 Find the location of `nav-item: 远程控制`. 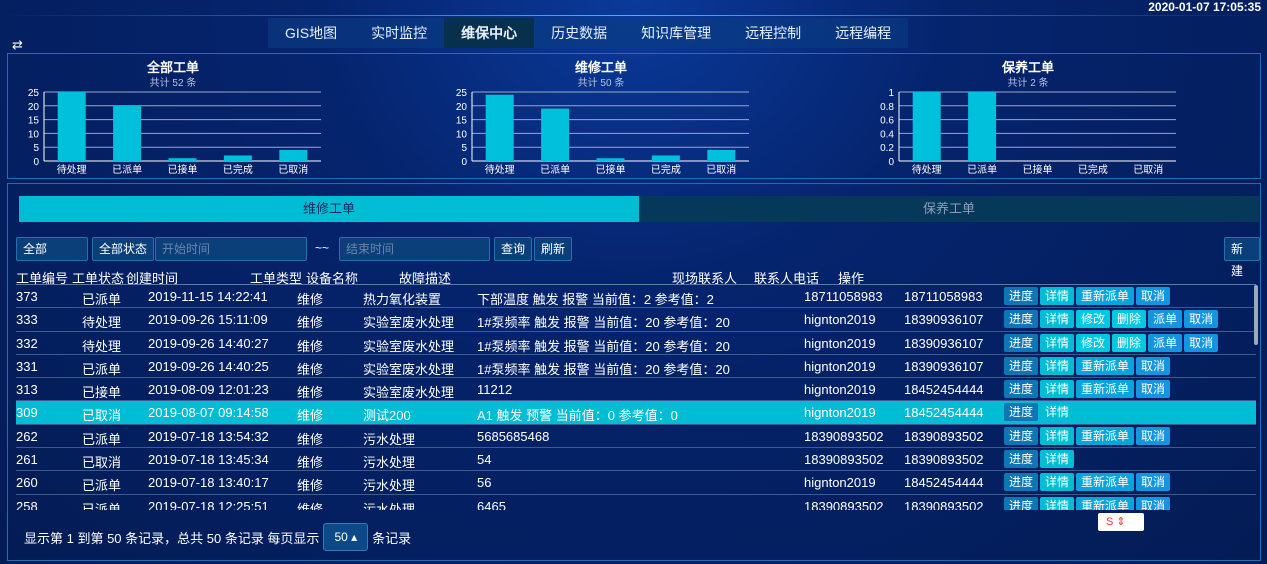

nav-item: 远程控制 is located at coordinates (773, 33).